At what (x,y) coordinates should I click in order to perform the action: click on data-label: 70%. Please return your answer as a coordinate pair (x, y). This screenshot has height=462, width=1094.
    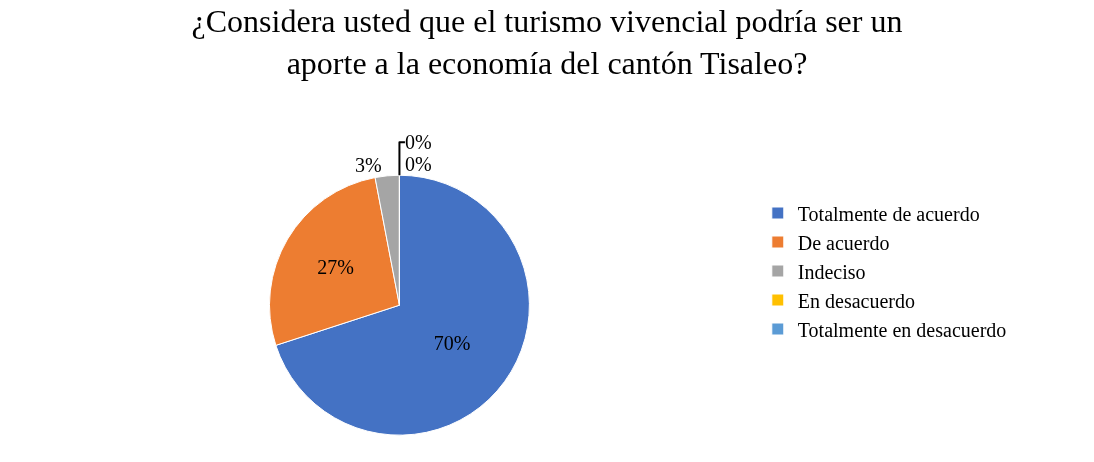
    Looking at the image, I should click on (452, 343).